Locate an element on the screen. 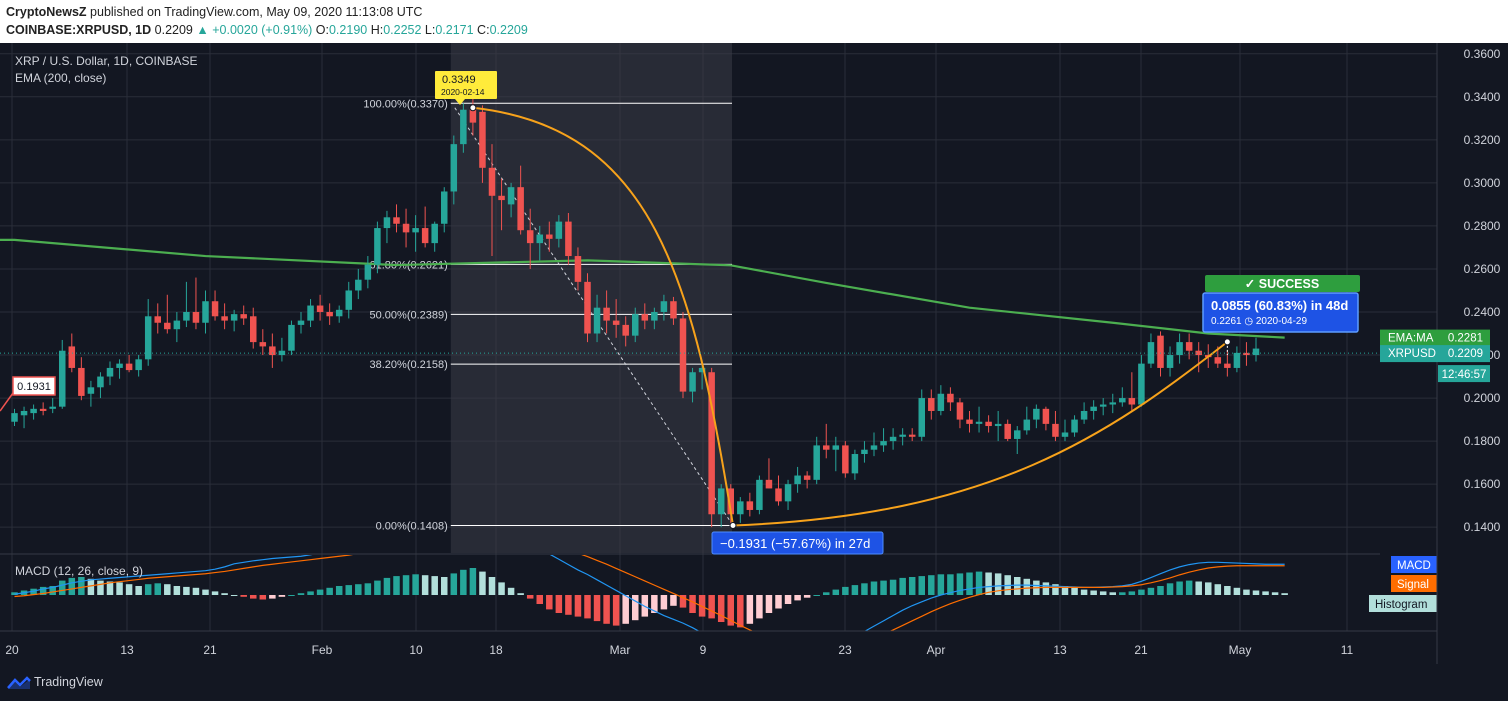  time-tick-label: 21 is located at coordinates (210, 650).